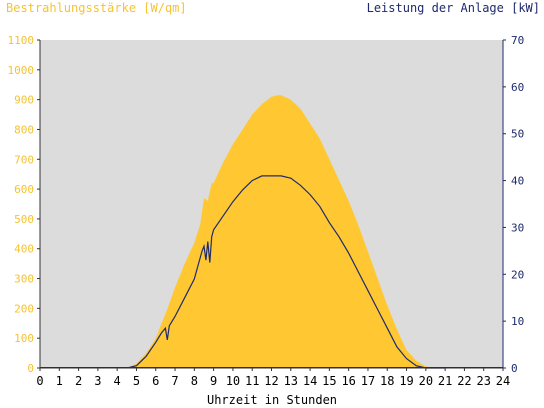  Describe the element at coordinates (445, 381) in the screenshot. I see `x-tick-label: 21` at that location.